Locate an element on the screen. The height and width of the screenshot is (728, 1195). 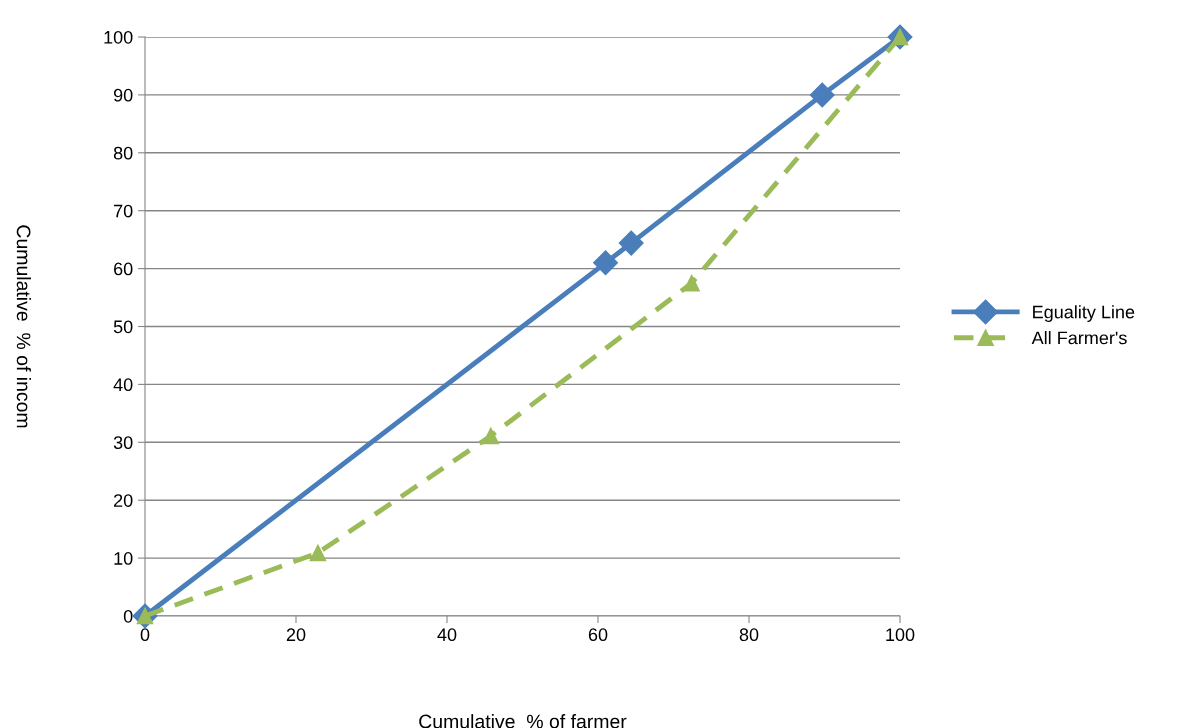
y-tick-label: 30 is located at coordinates (123, 443).